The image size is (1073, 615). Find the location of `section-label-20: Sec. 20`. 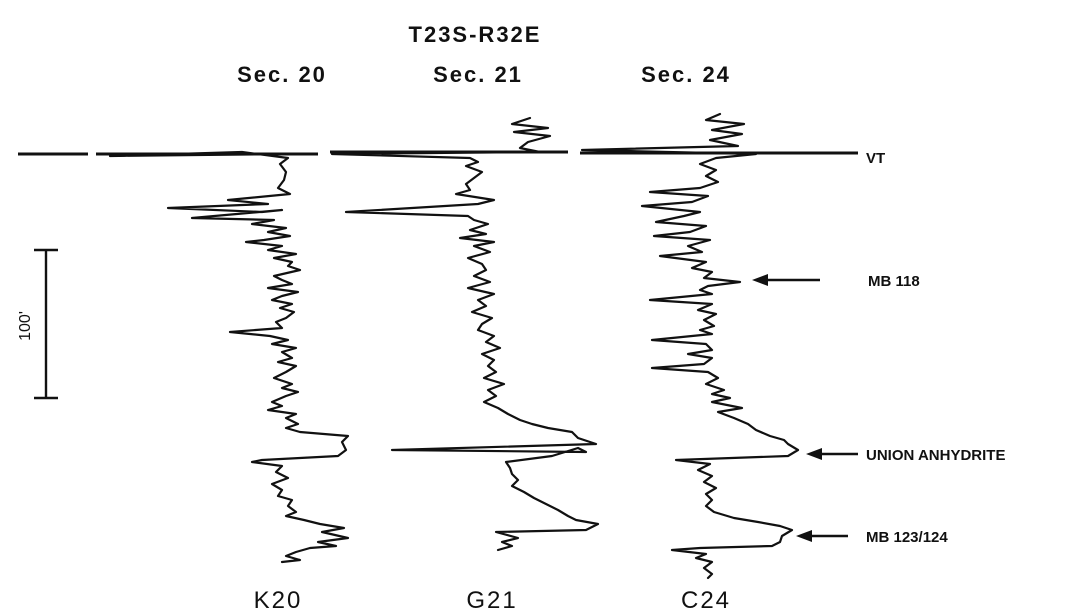

section-label-20: Sec. 20 is located at coordinates (282, 74).